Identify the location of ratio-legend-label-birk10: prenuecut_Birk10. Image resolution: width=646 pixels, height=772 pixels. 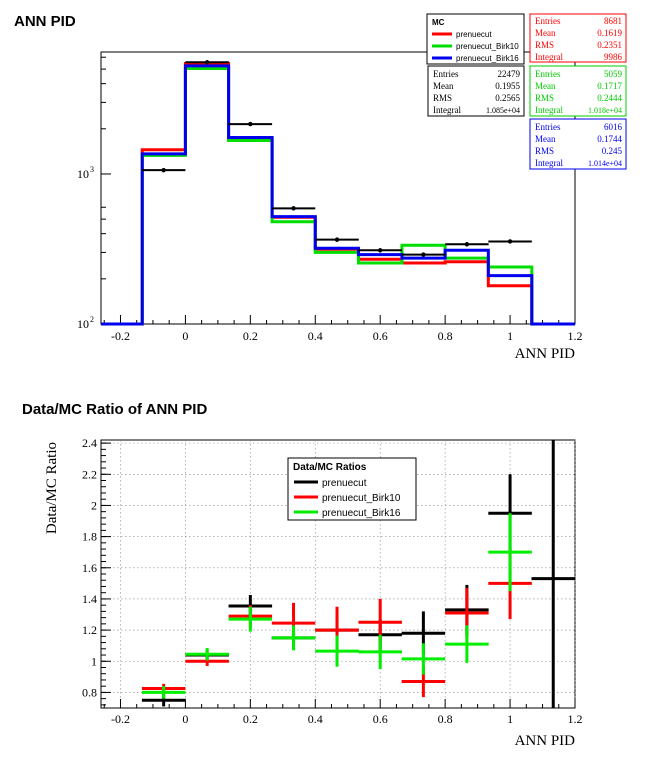
(361, 498).